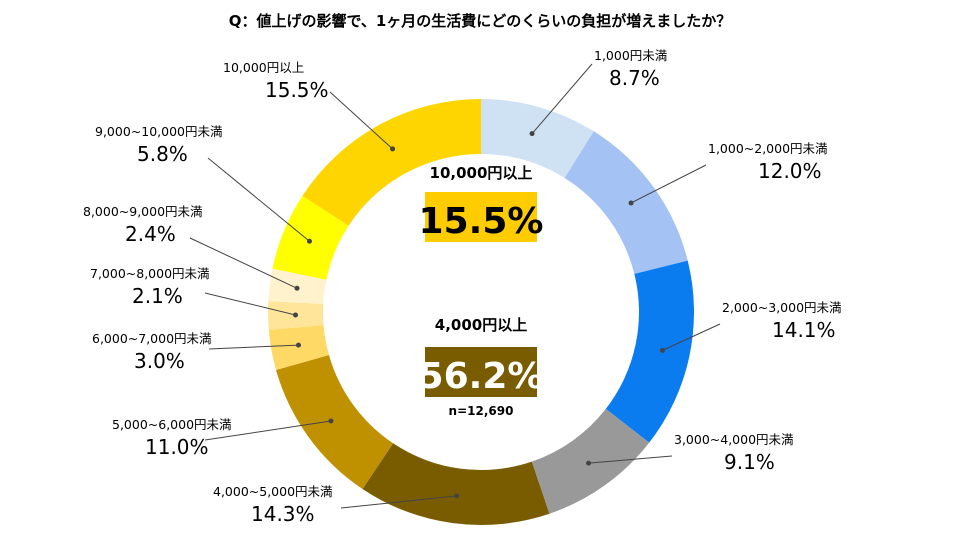 The image size is (960, 540). Describe the element at coordinates (152, 338) in the screenshot. I see `slice-category-label: 6,000~7,000円未満` at that location.